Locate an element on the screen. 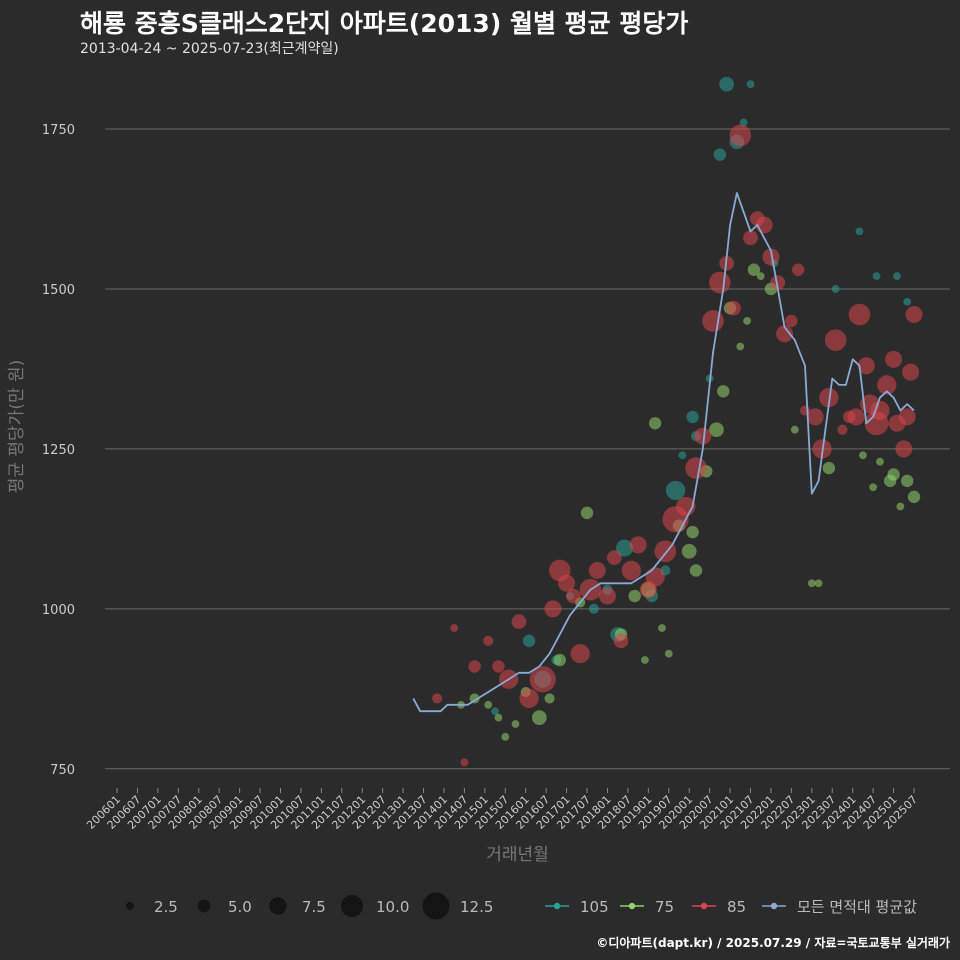 The height and width of the screenshot is (960, 960). size-legend-label: 7.5 is located at coordinates (314, 907).